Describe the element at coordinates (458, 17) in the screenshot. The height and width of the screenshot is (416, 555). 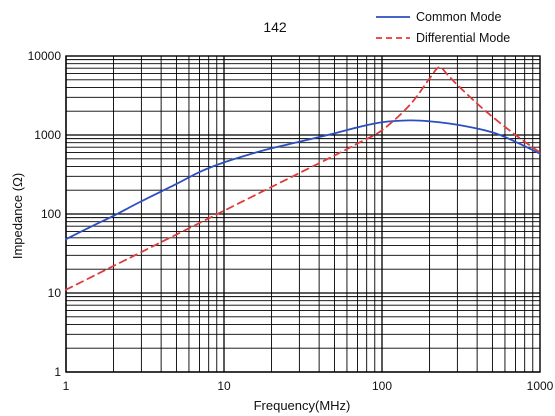
I see `legend-label-common-mode: Common Mode` at that location.